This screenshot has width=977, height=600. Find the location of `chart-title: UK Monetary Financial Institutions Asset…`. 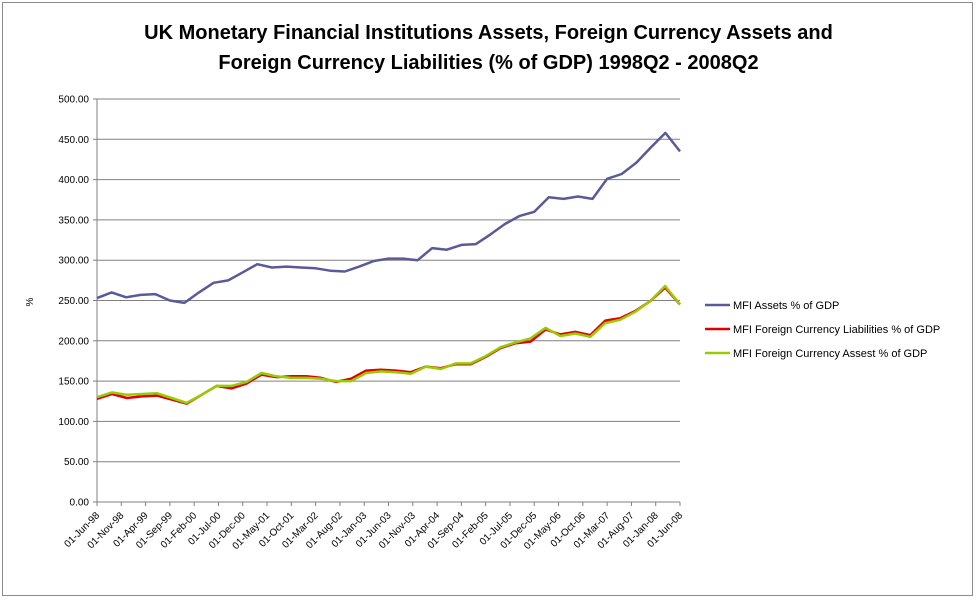

chart-title: UK Monetary Financial Institutions Asset… is located at coordinates (488, 48).